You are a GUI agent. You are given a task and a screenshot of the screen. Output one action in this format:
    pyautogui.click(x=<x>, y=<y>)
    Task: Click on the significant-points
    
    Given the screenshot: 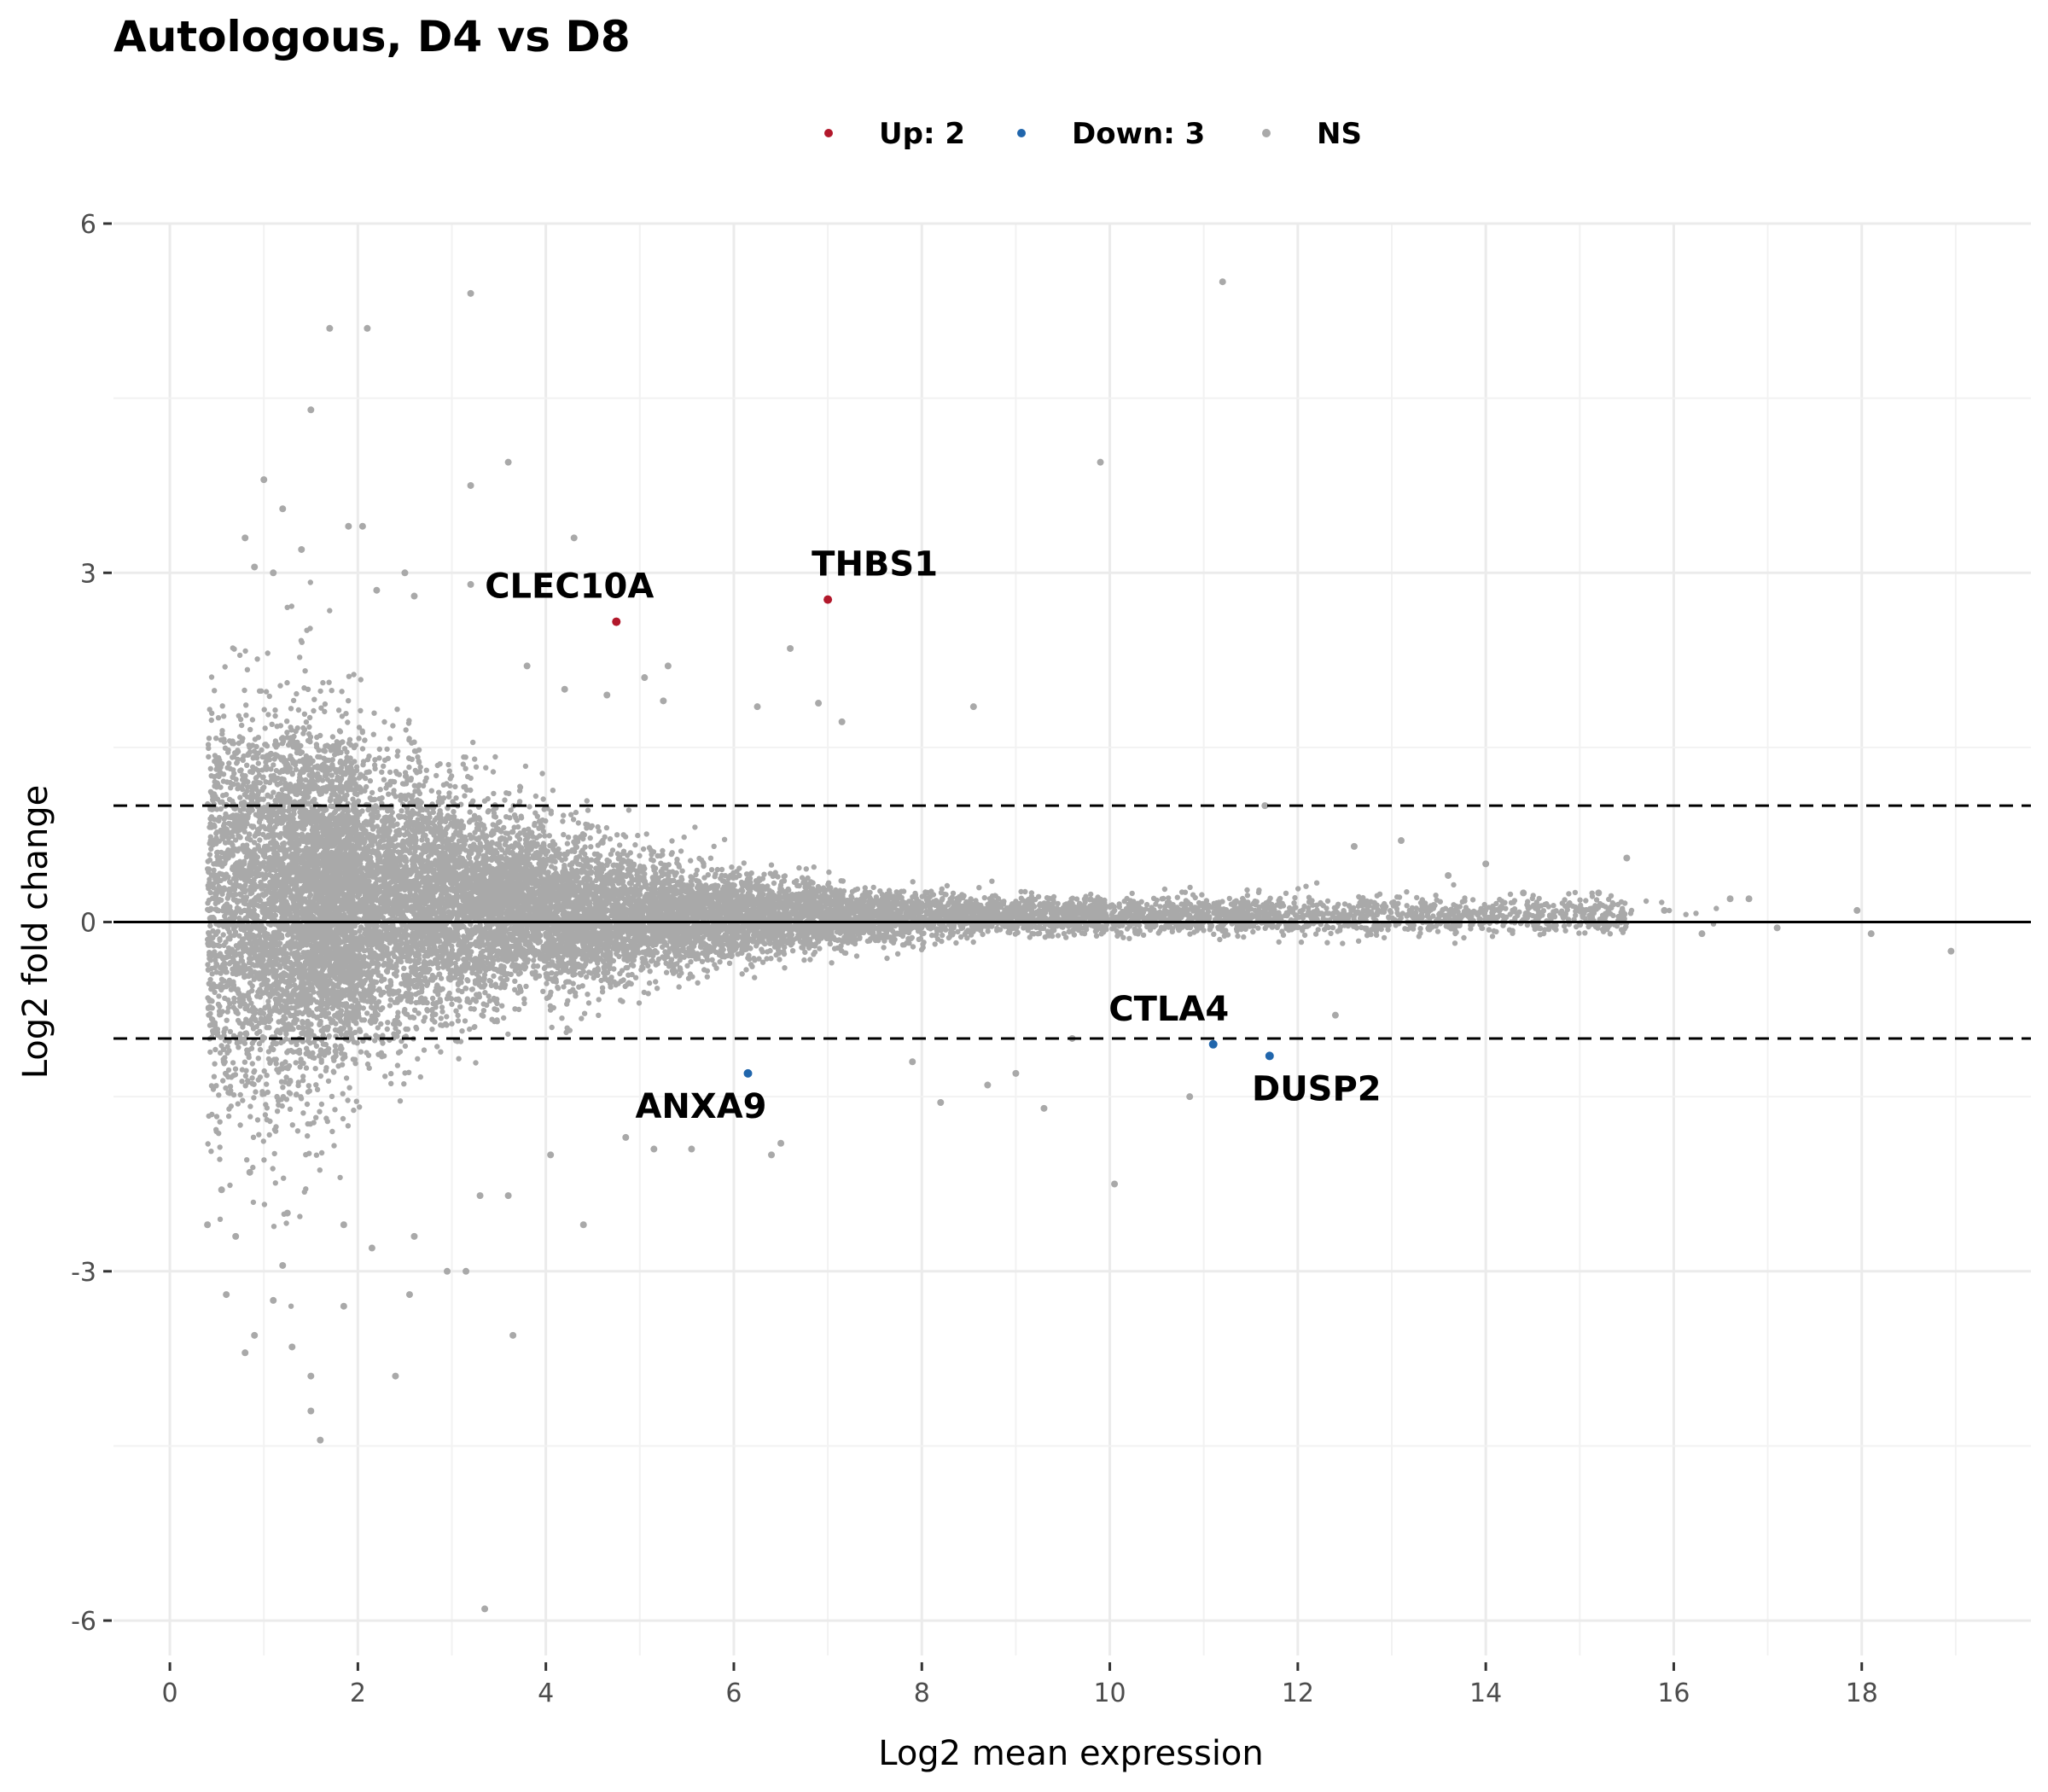 What is the action you would take?
    pyautogui.click(x=943, y=836)
    